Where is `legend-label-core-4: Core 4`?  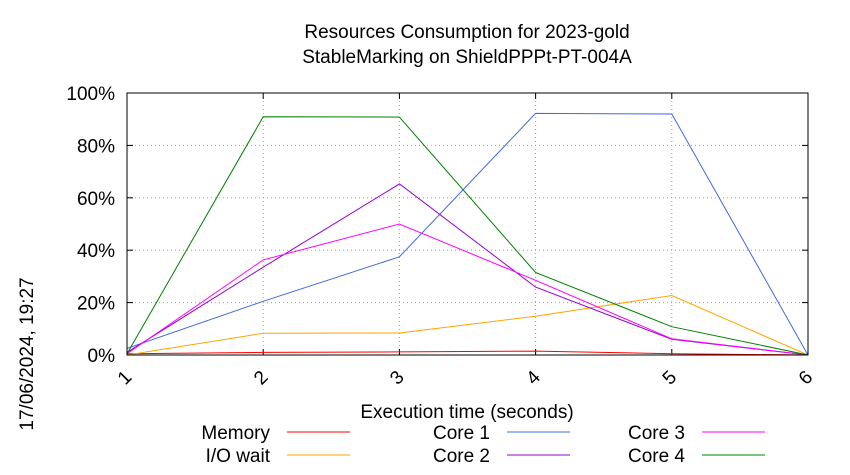
legend-label-core-4: Core 4 is located at coordinates (656, 456).